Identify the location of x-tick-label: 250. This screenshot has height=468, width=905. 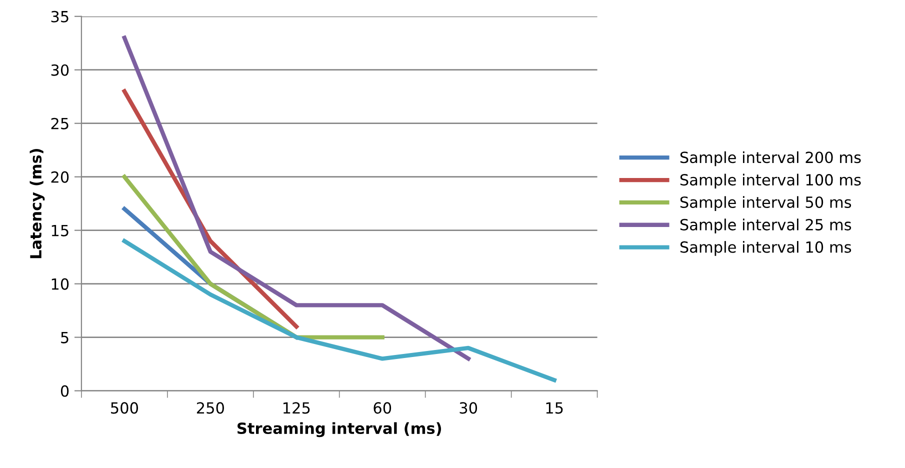
(210, 408).